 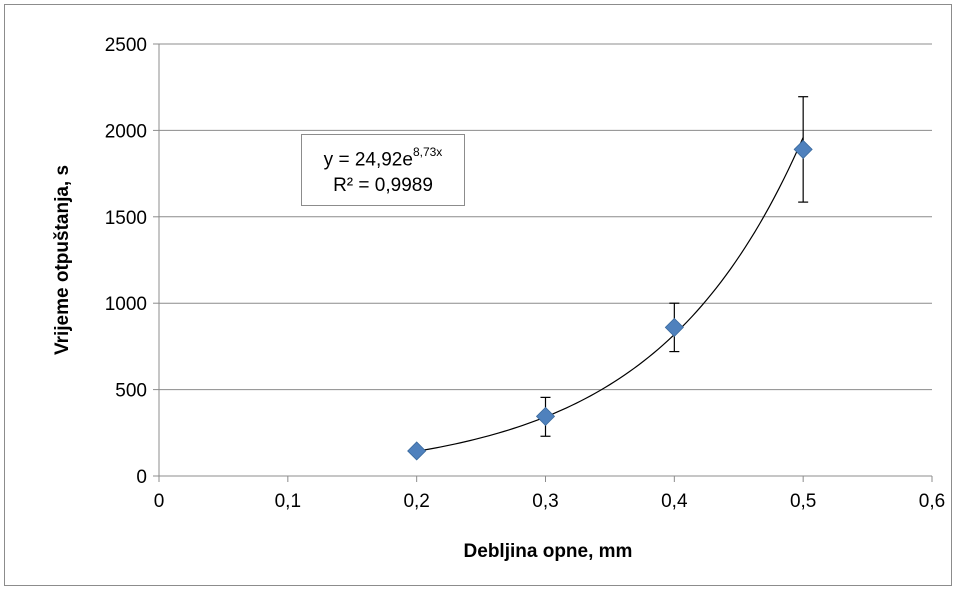 What do you see at coordinates (126, 131) in the screenshot?
I see `y-tick-label: 2000` at bounding box center [126, 131].